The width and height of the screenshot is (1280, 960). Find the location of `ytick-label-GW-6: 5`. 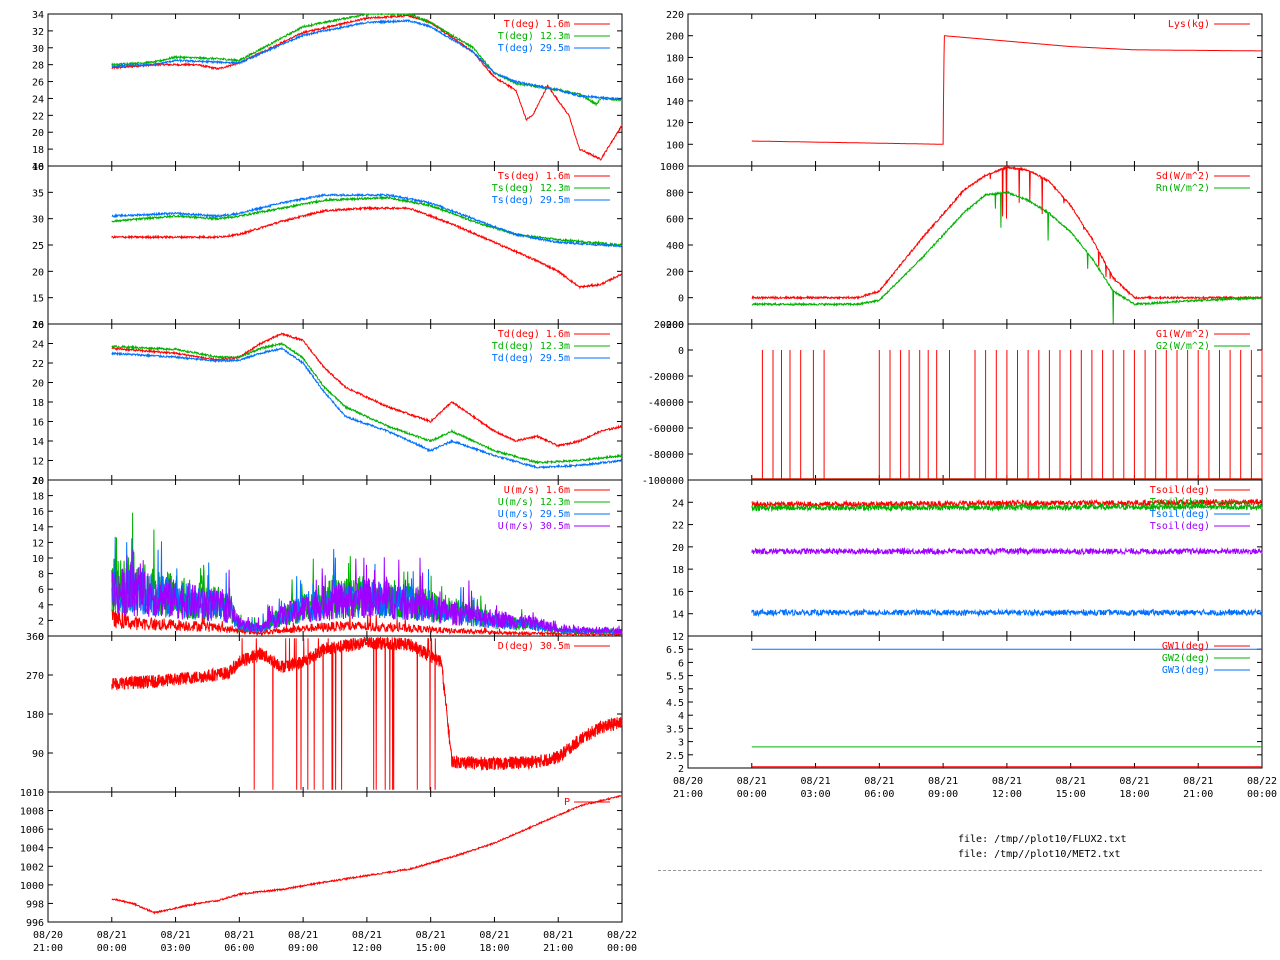

ytick-label-GW-6: 5 is located at coordinates (681, 690).